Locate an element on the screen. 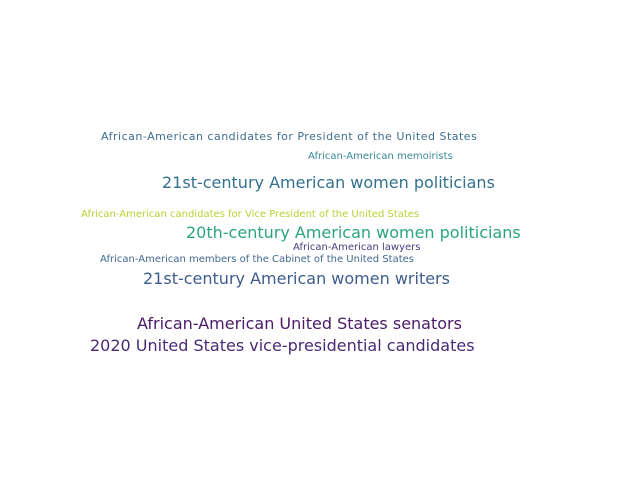 Image resolution: width=640 pixels, height=480 pixels. word-cloud-term: 21st-century American women writers is located at coordinates (296, 278).